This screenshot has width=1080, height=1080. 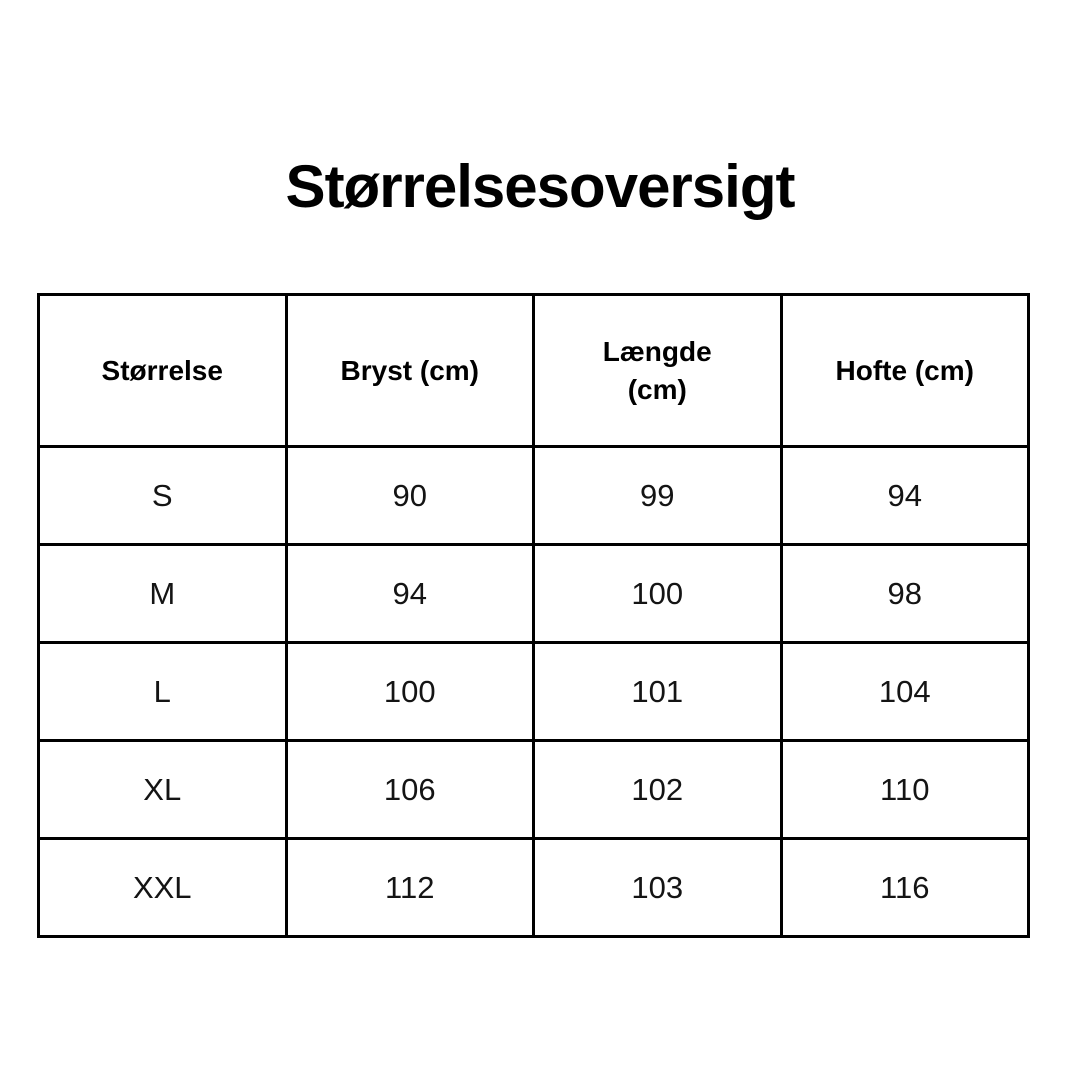 I want to click on measurement-cell: 101, so click(x=657, y=691).